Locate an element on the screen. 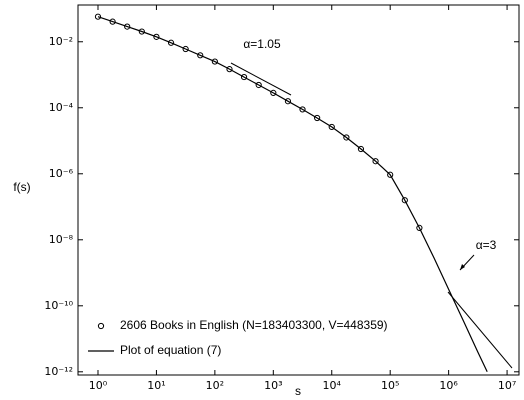  annotation: α=3 is located at coordinates (486, 245).